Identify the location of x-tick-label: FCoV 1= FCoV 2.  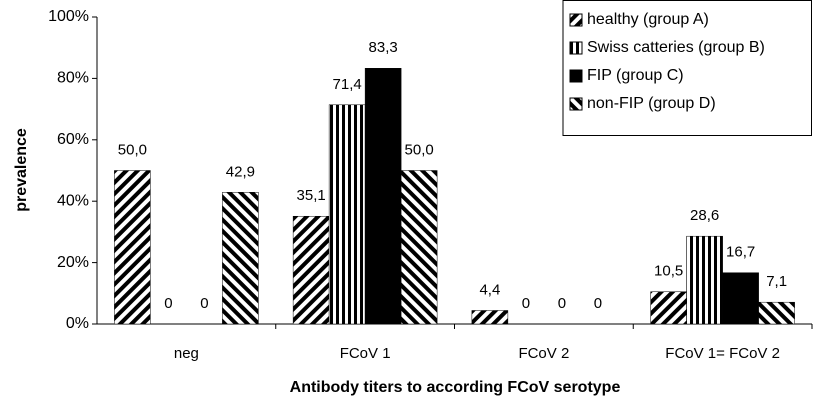
(722, 353).